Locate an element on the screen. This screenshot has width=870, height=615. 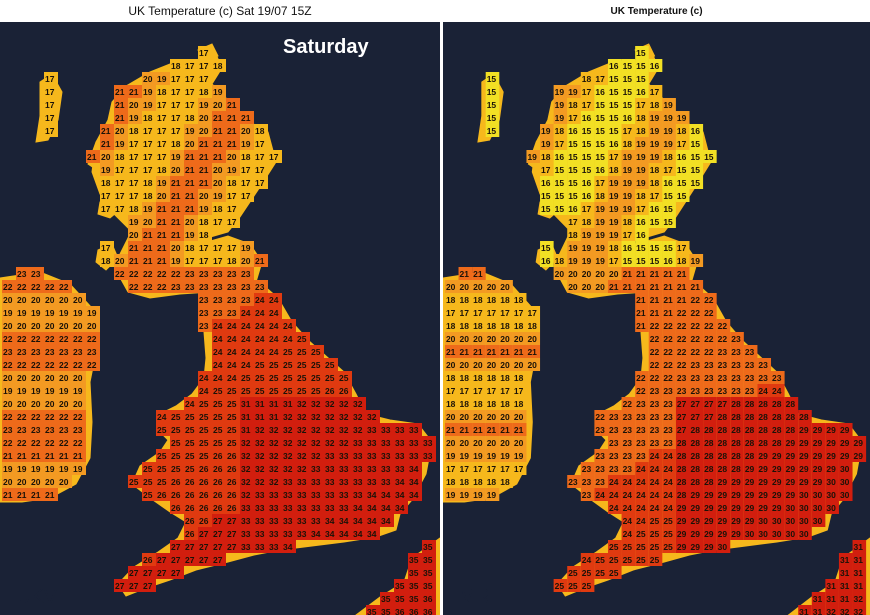
temperature-value: 31 is located at coordinates (260, 404).